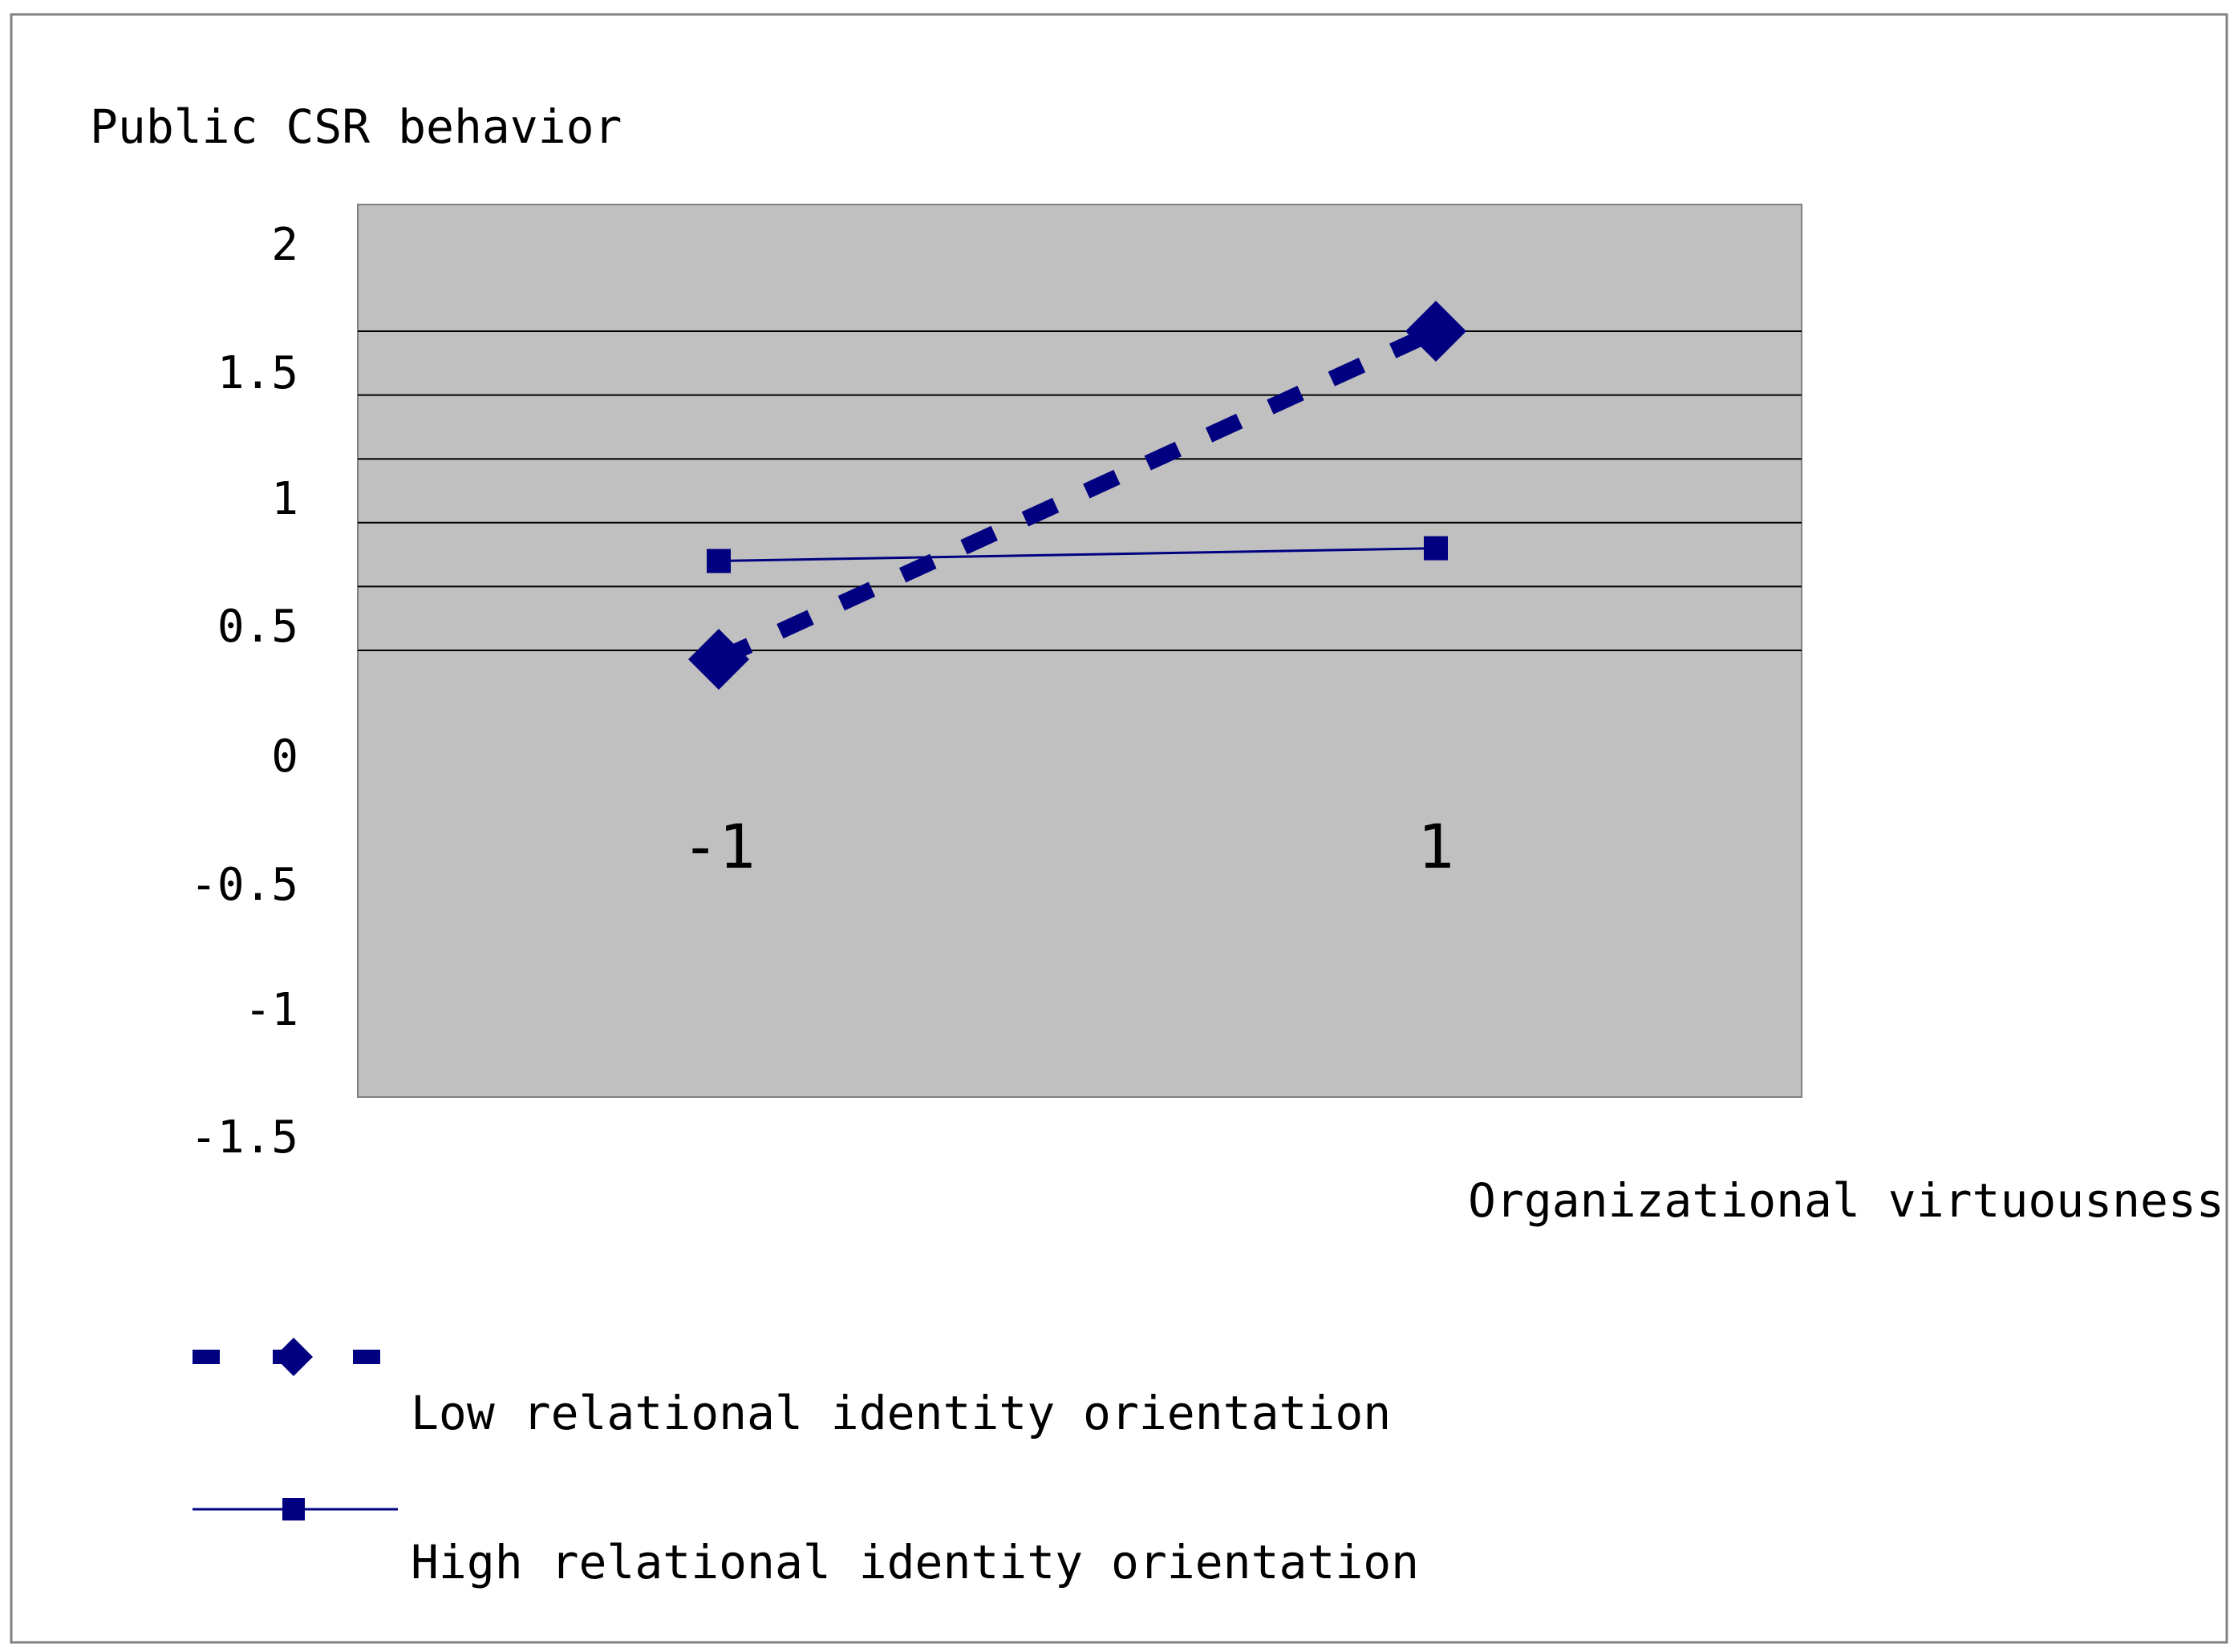 This screenshot has width=2238, height=1652. I want to click on series-layer, so click(1077, 495).